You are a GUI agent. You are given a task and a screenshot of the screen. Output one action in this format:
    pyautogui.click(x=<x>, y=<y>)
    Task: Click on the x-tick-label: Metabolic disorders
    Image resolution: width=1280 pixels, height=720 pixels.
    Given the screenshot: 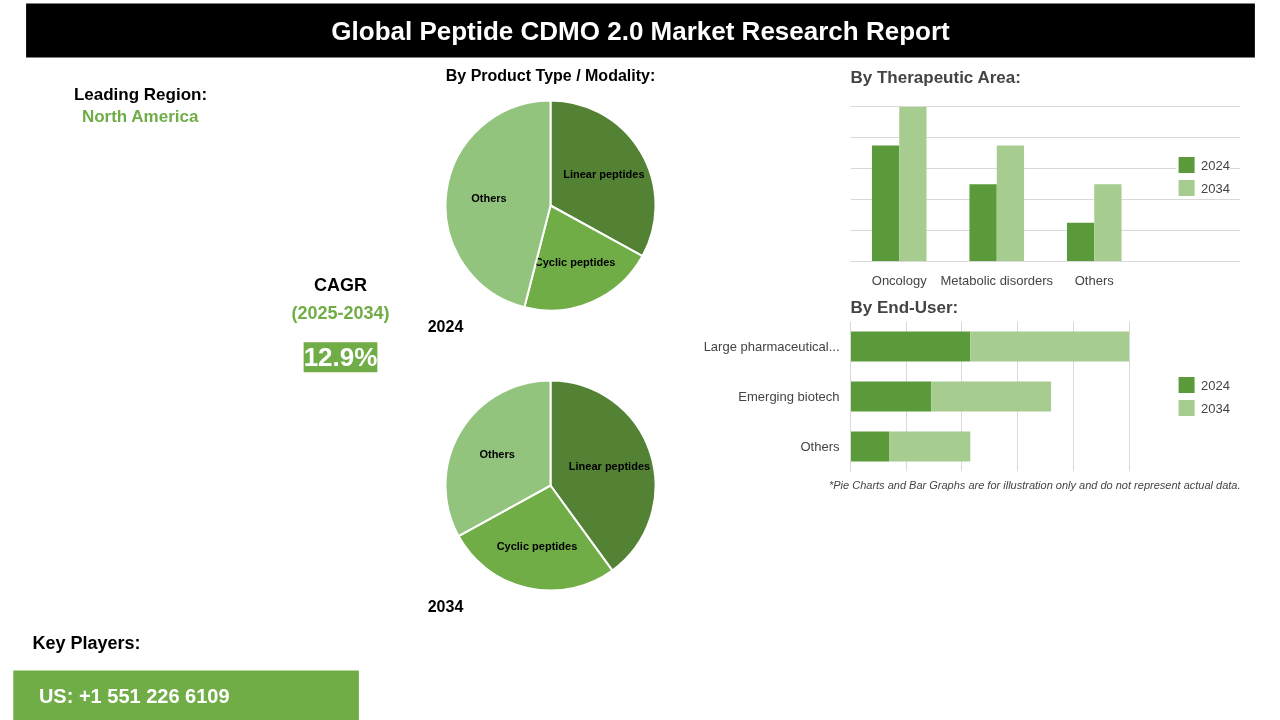 What is the action you would take?
    pyautogui.click(x=997, y=280)
    